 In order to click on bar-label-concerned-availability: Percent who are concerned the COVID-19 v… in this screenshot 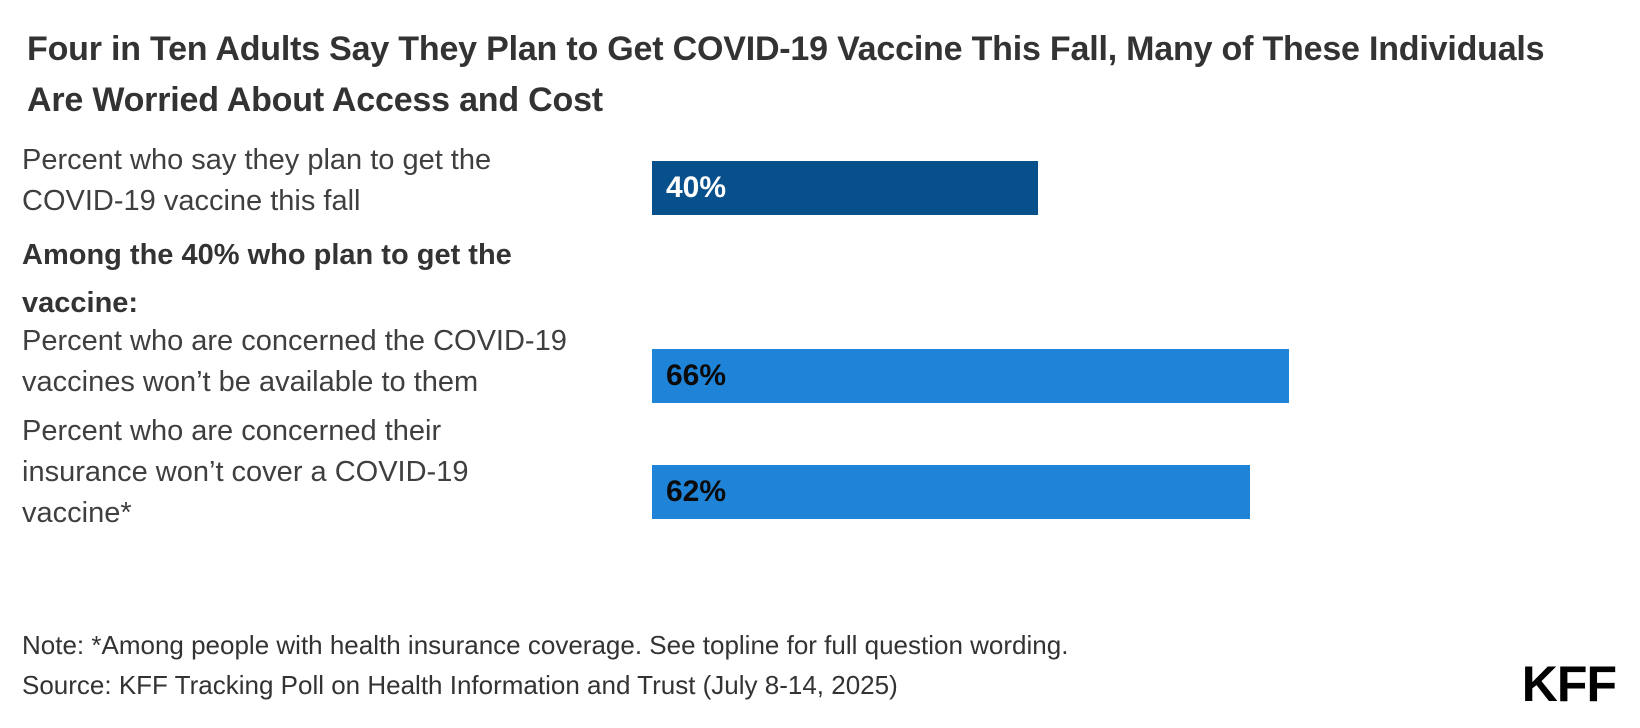, I will do `click(294, 361)`.